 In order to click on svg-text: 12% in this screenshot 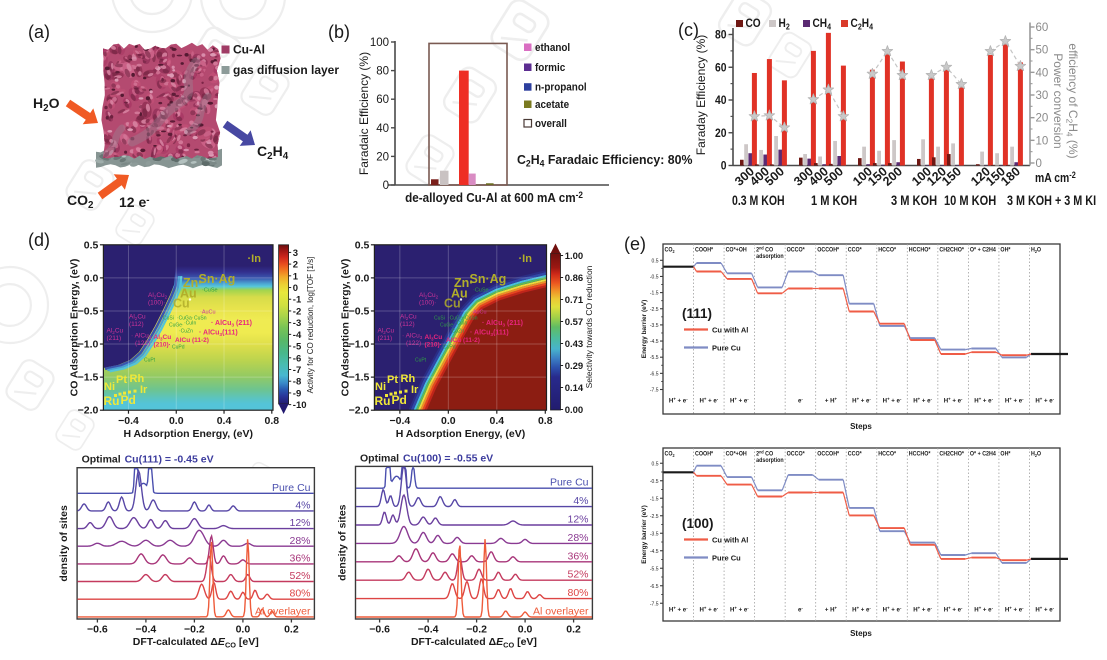, I will do `click(299, 523)`.